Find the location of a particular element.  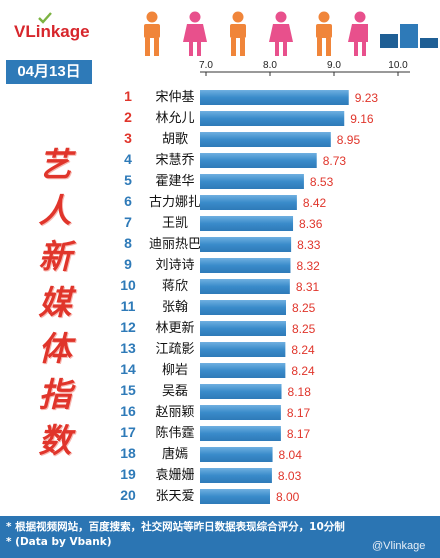

date-label: 04月13日 is located at coordinates (49, 72).